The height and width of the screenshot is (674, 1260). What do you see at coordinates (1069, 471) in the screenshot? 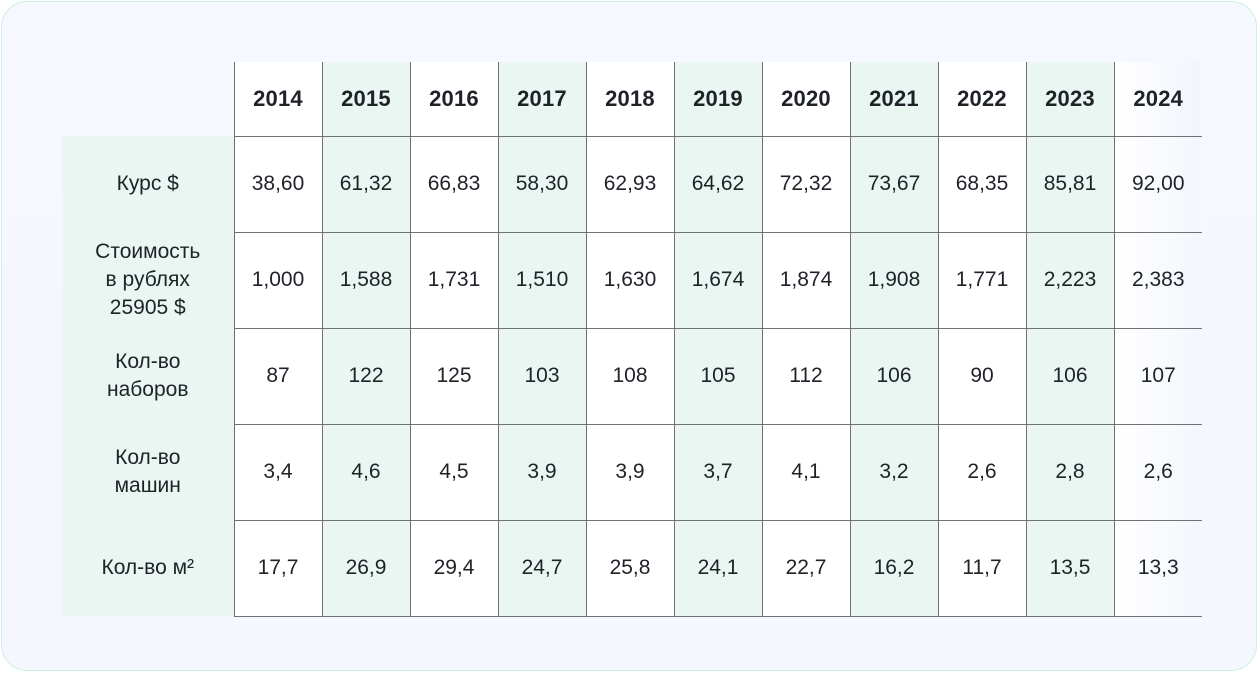
I see `table-cell: 2,8` at bounding box center [1069, 471].